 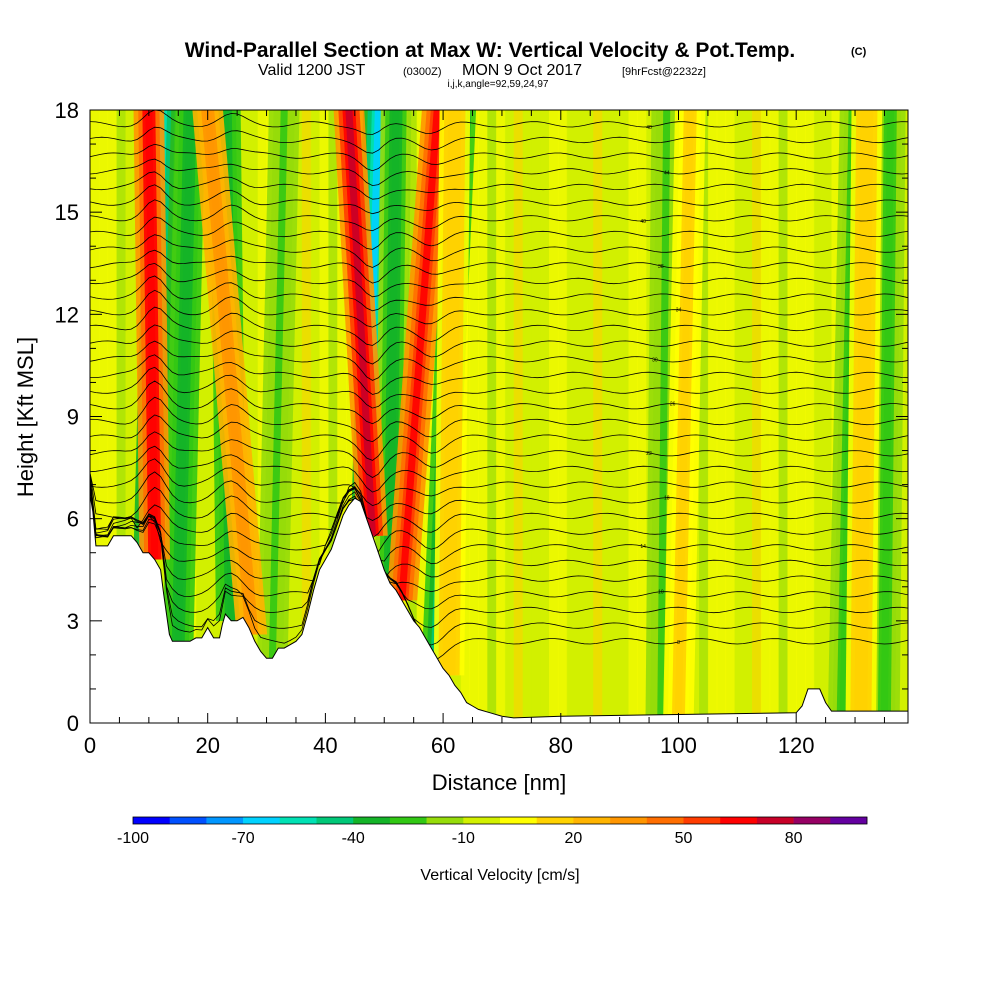 What do you see at coordinates (73, 723) in the screenshot?
I see `y-tick-label: 0` at bounding box center [73, 723].